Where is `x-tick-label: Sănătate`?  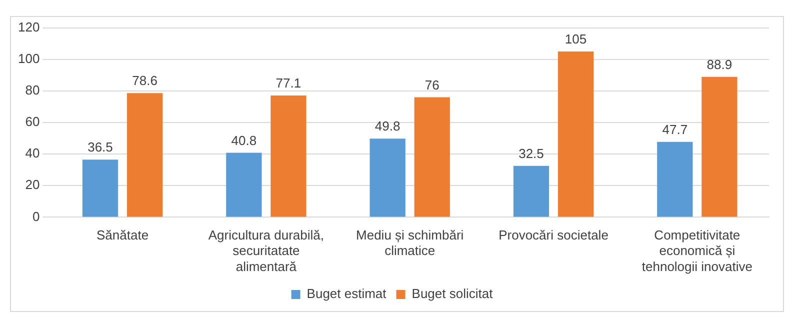
x-tick-label: Sănătate is located at coordinates (122, 235).